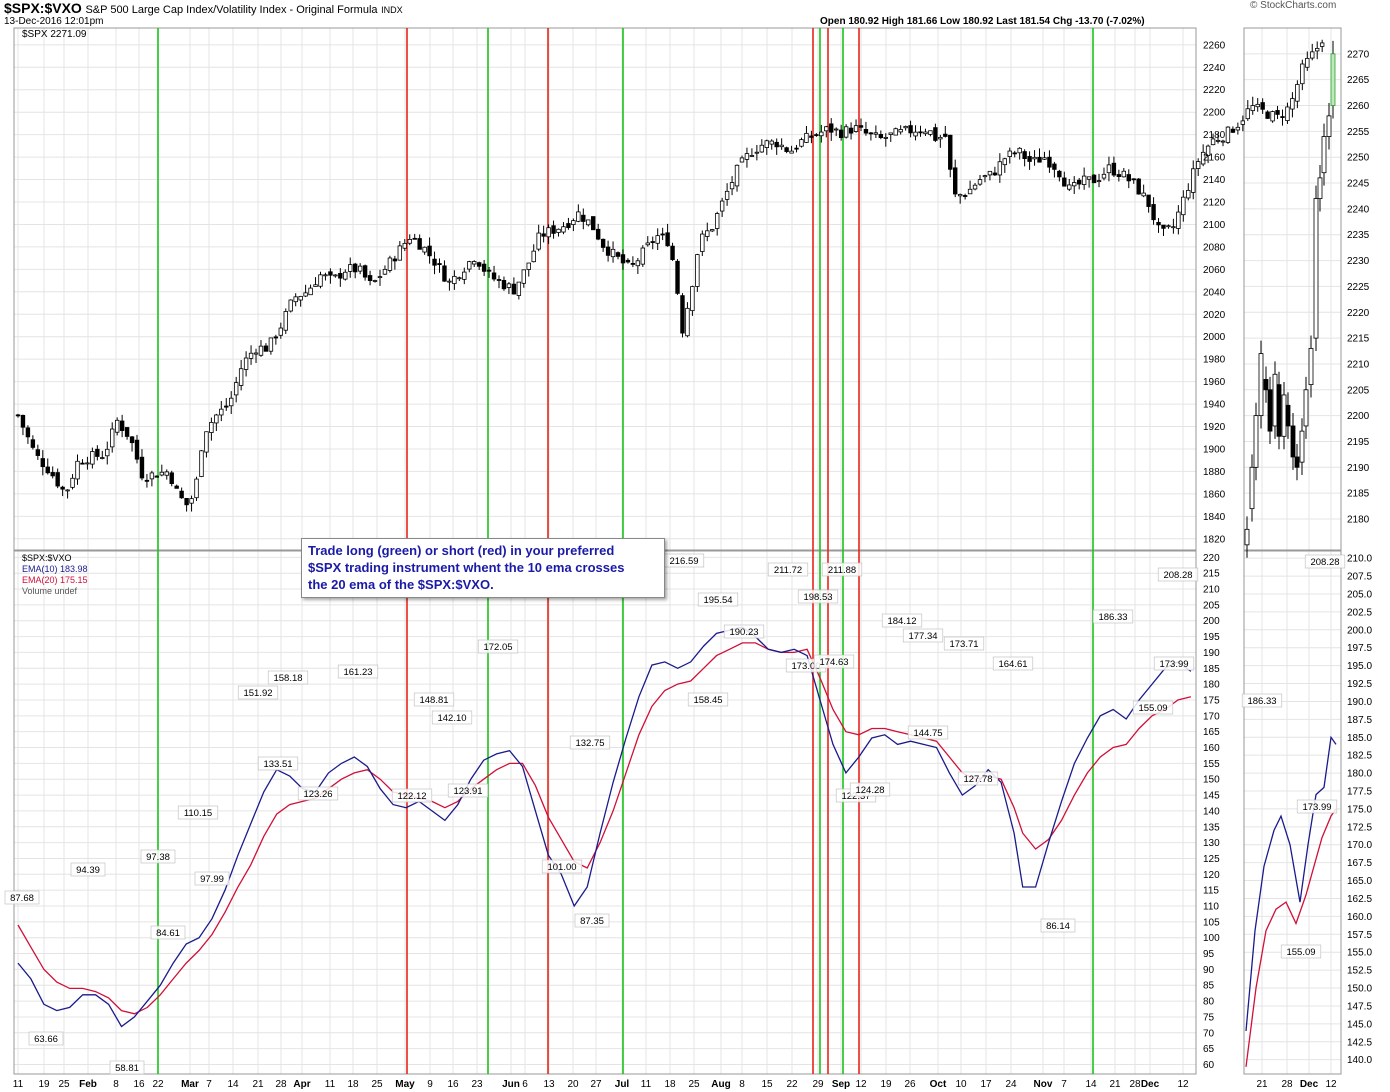 The image size is (1390, 1092). I want to click on ratio-y-tick-label: 200, so click(1211, 621).